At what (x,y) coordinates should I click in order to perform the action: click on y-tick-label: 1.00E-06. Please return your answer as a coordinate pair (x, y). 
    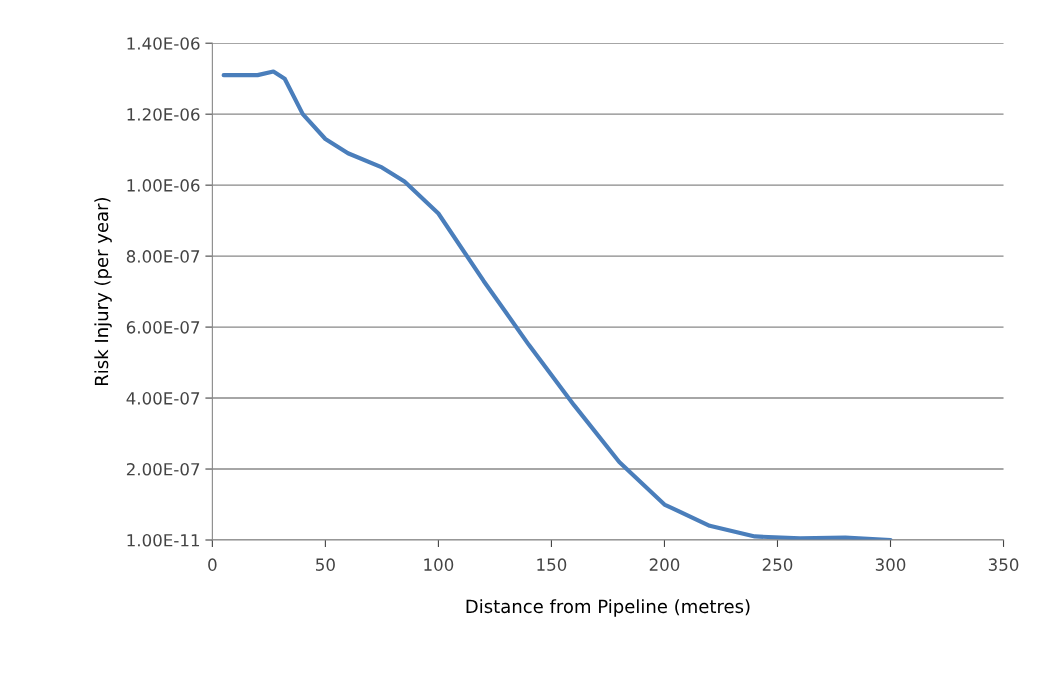
    Looking at the image, I should click on (163, 185).